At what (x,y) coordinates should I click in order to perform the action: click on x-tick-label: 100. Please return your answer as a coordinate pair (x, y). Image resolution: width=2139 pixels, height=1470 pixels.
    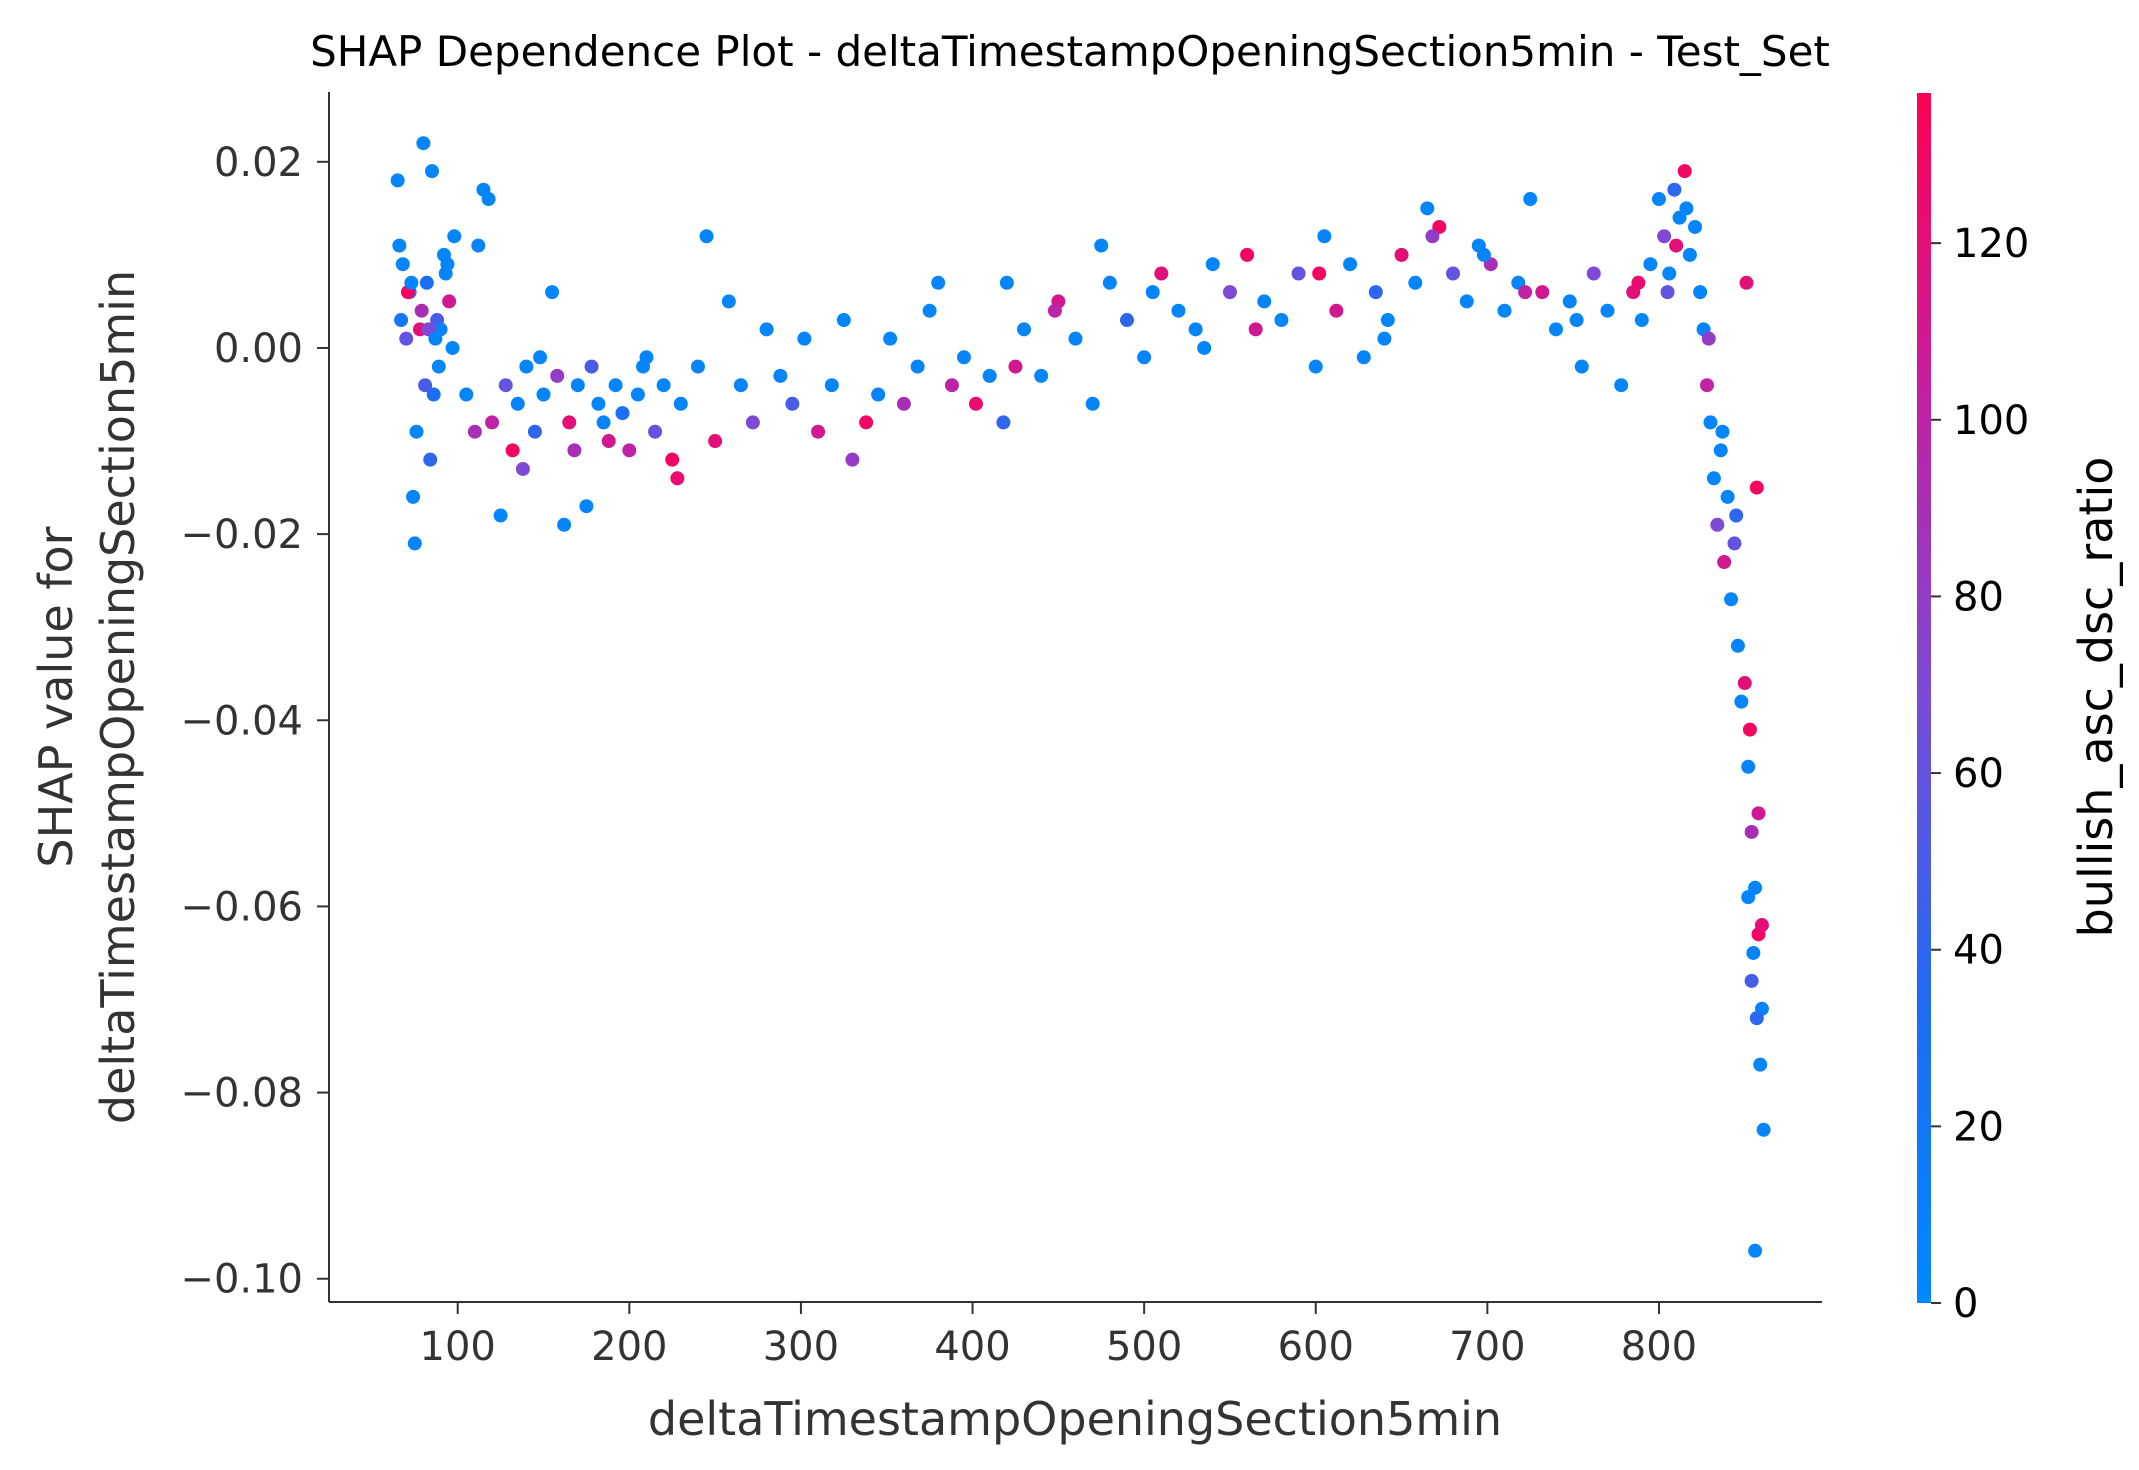
    Looking at the image, I should click on (458, 1347).